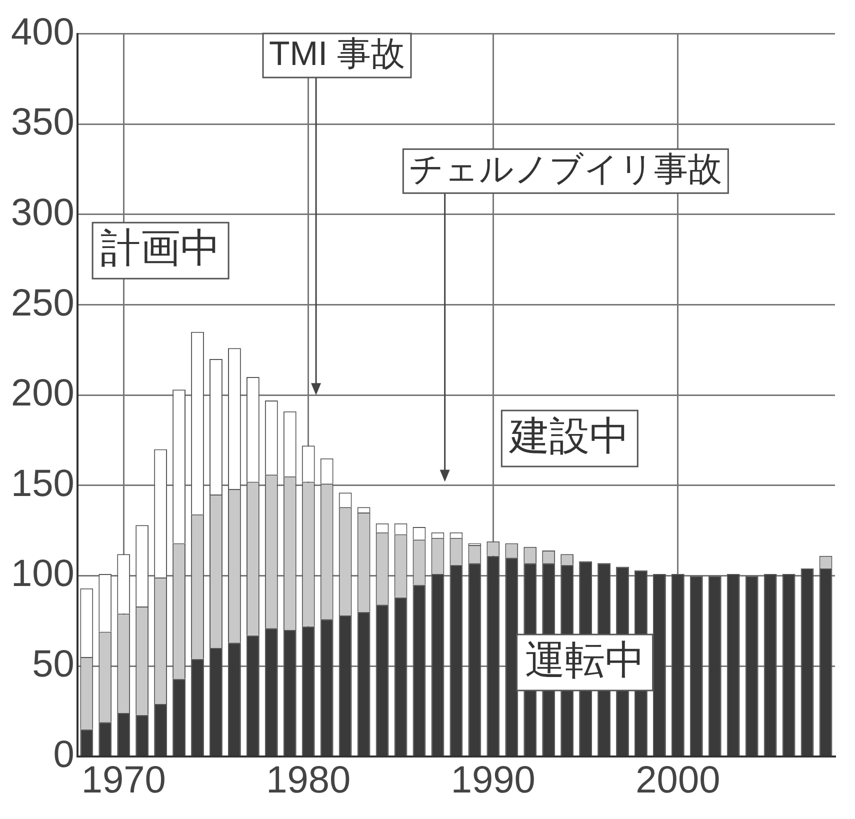 This screenshot has width=855, height=819. What do you see at coordinates (63, 755) in the screenshot?
I see `y-tick-label: 0` at bounding box center [63, 755].